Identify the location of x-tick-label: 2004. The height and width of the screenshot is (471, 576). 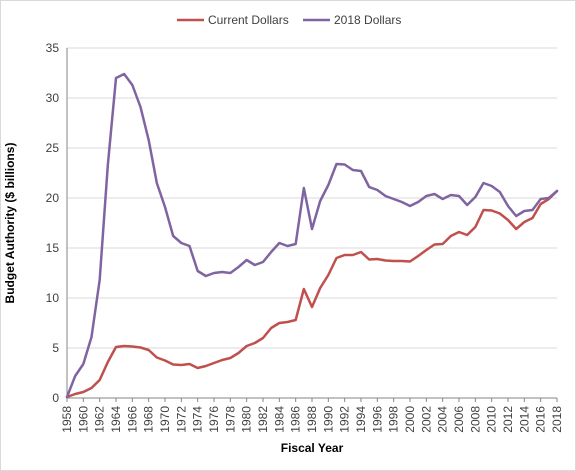
(443, 419).